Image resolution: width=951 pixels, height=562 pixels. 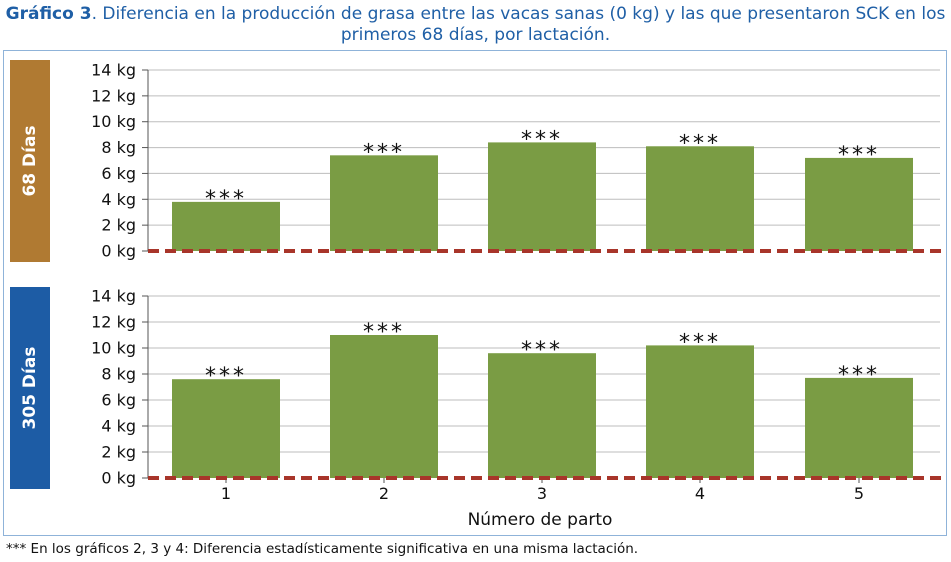 I want to click on x-tick-label: 4, so click(x=700, y=493).